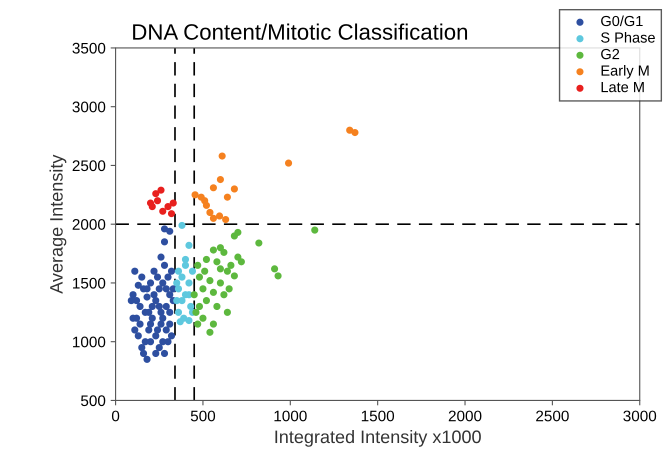 The image size is (672, 470). I want to click on y-tick-label: 1000, so click(89, 342).